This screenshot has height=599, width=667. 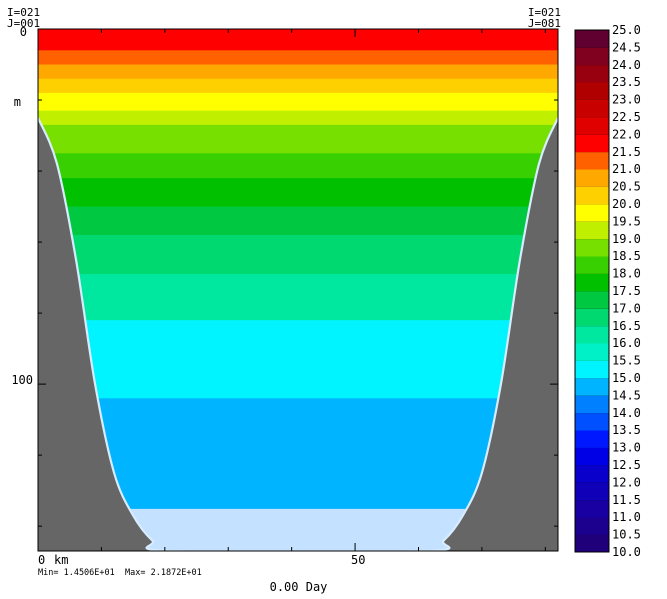 What do you see at coordinates (626, 187) in the screenshot?
I see `colorbar-label: 20.5` at bounding box center [626, 187].